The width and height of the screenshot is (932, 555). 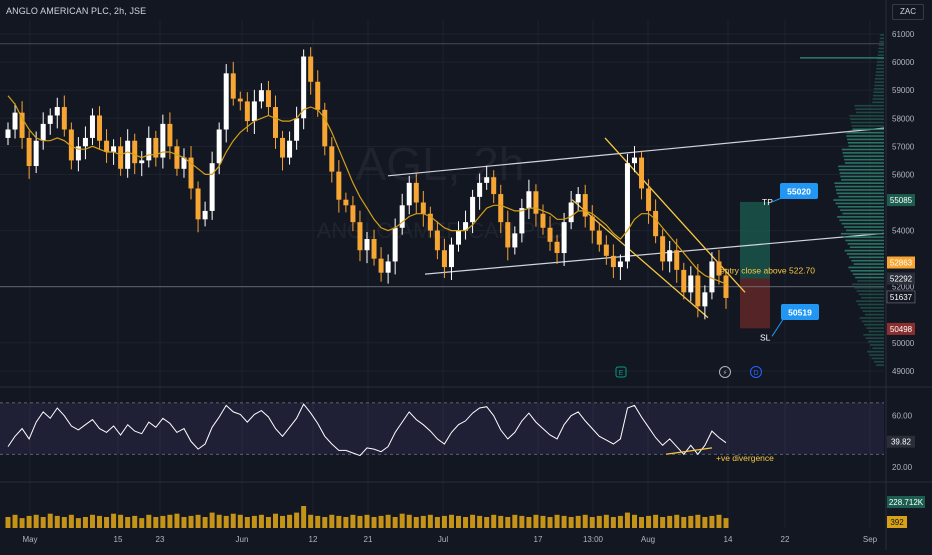 What do you see at coordinates (902, 416) in the screenshot?
I see `rsi-tick-label: 60.00` at bounding box center [902, 416].